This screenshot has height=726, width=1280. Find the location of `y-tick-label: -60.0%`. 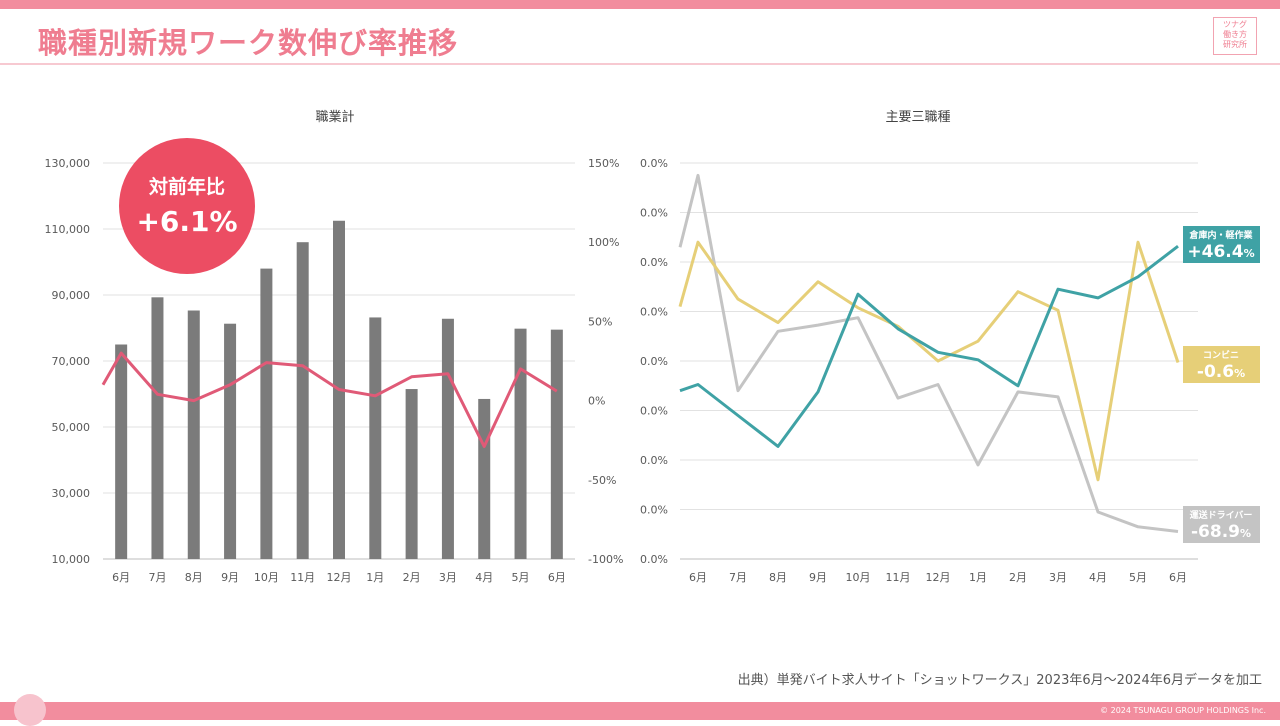

y-tick-label: -60.0% is located at coordinates (654, 510).